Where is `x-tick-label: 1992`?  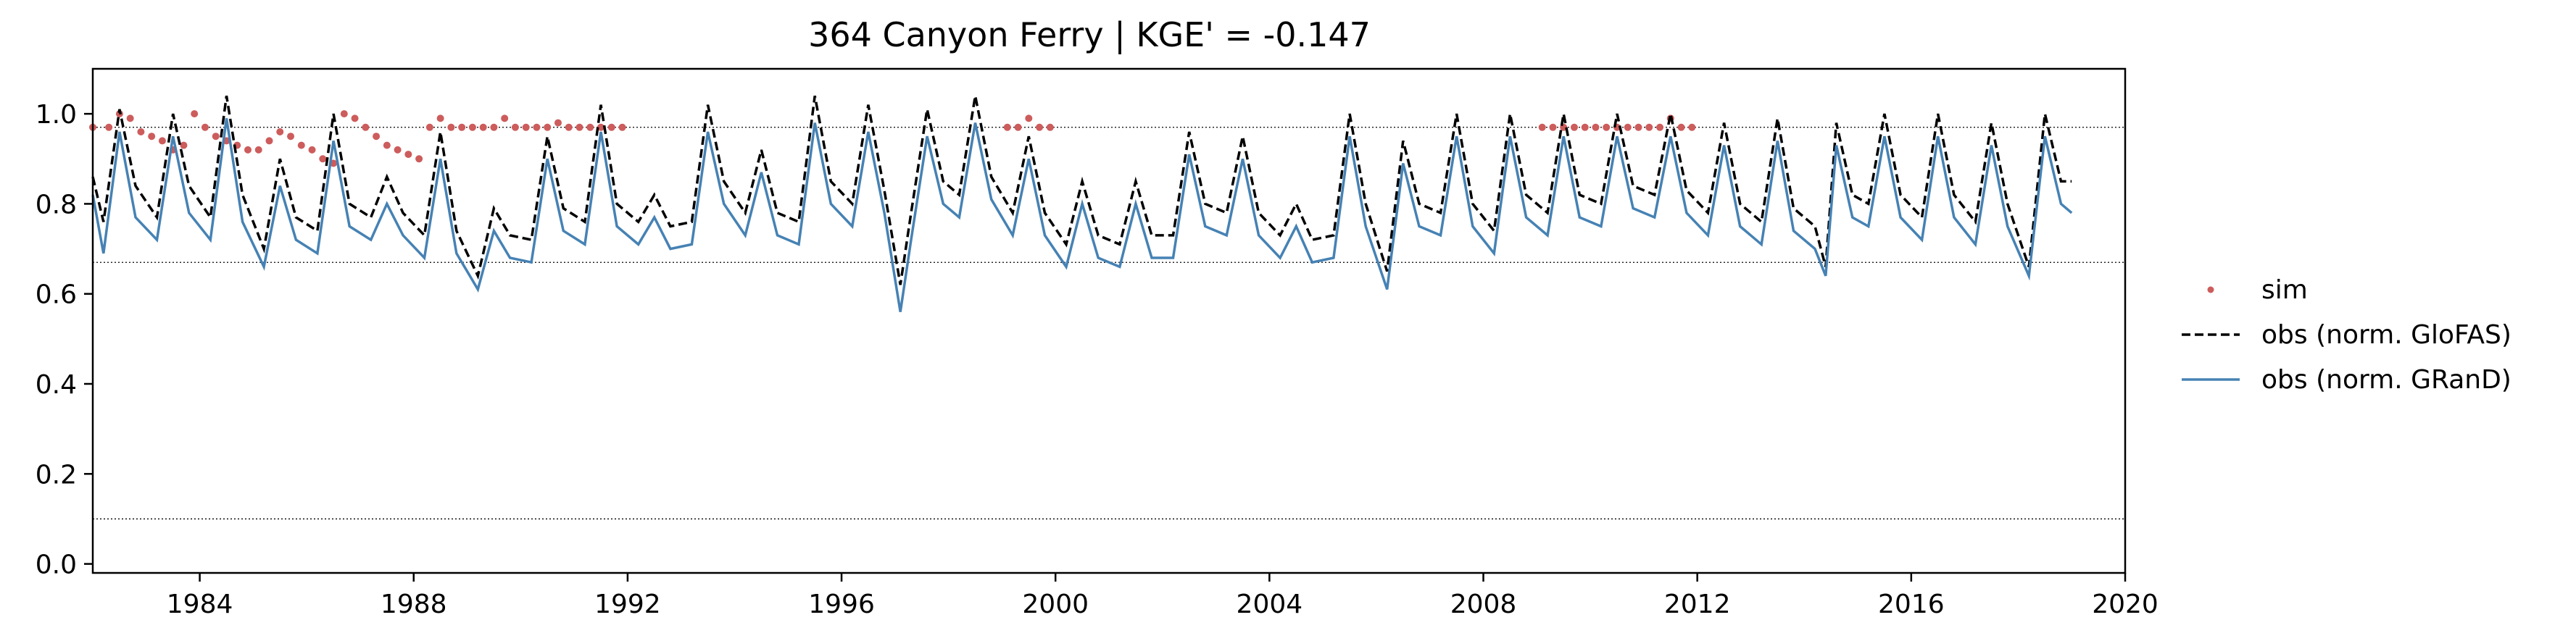
x-tick-label: 1992 is located at coordinates (627, 605).